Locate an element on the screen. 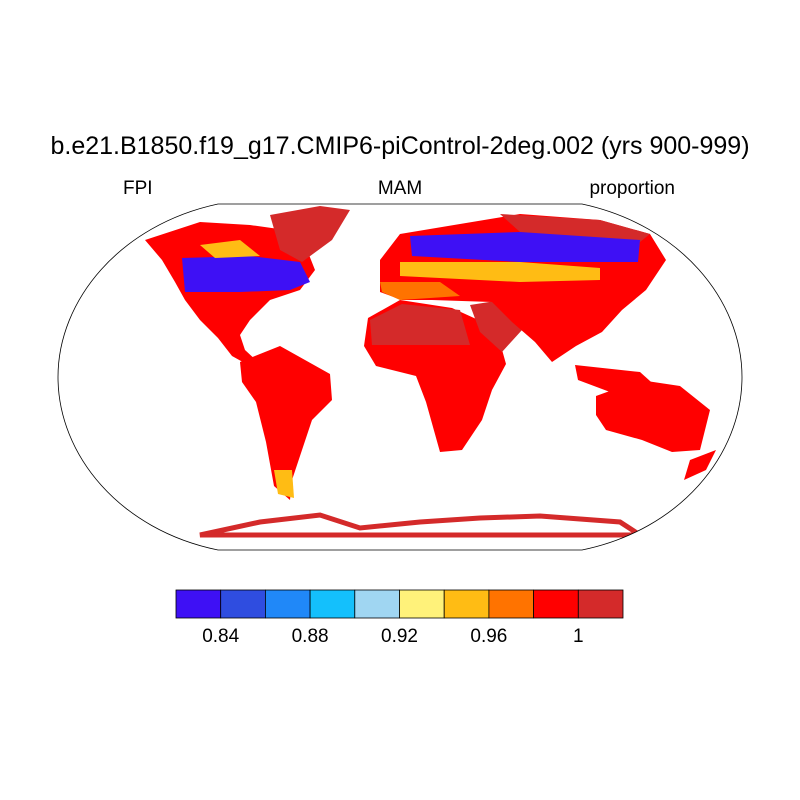  colorbar is located at coordinates (399, 604).